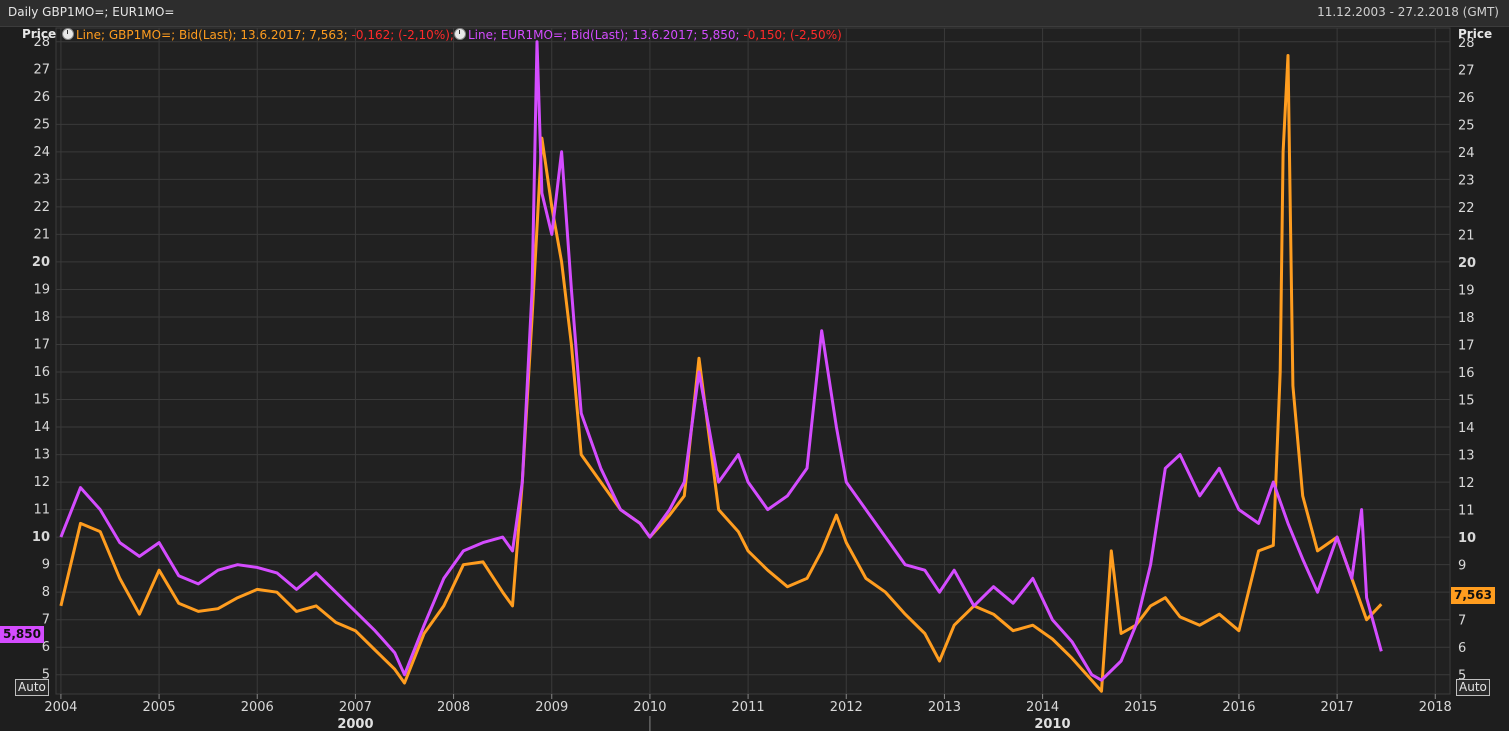  What do you see at coordinates (1042, 707) in the screenshot?
I see `x-tick-label: 2014` at bounding box center [1042, 707].